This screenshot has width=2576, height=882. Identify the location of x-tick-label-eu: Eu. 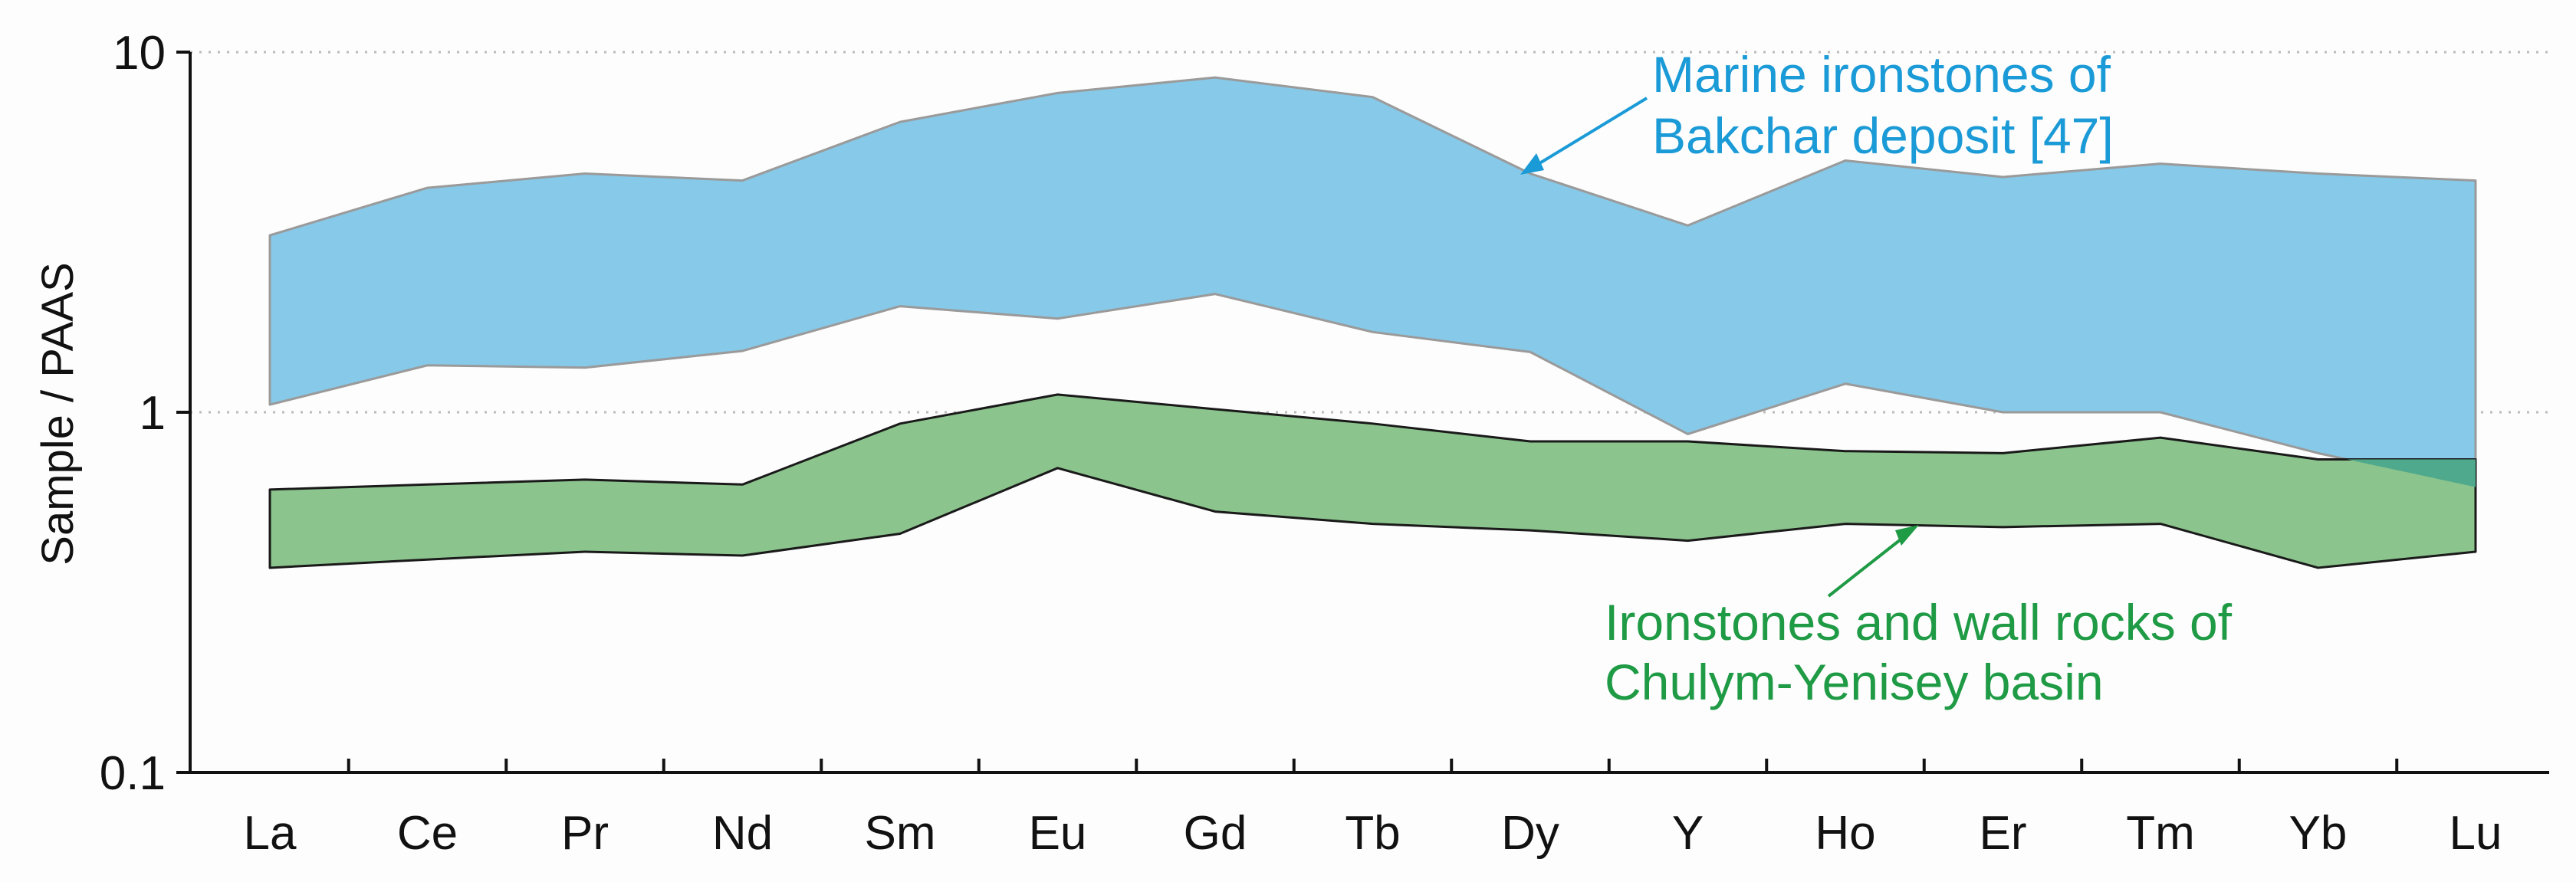
(1058, 833).